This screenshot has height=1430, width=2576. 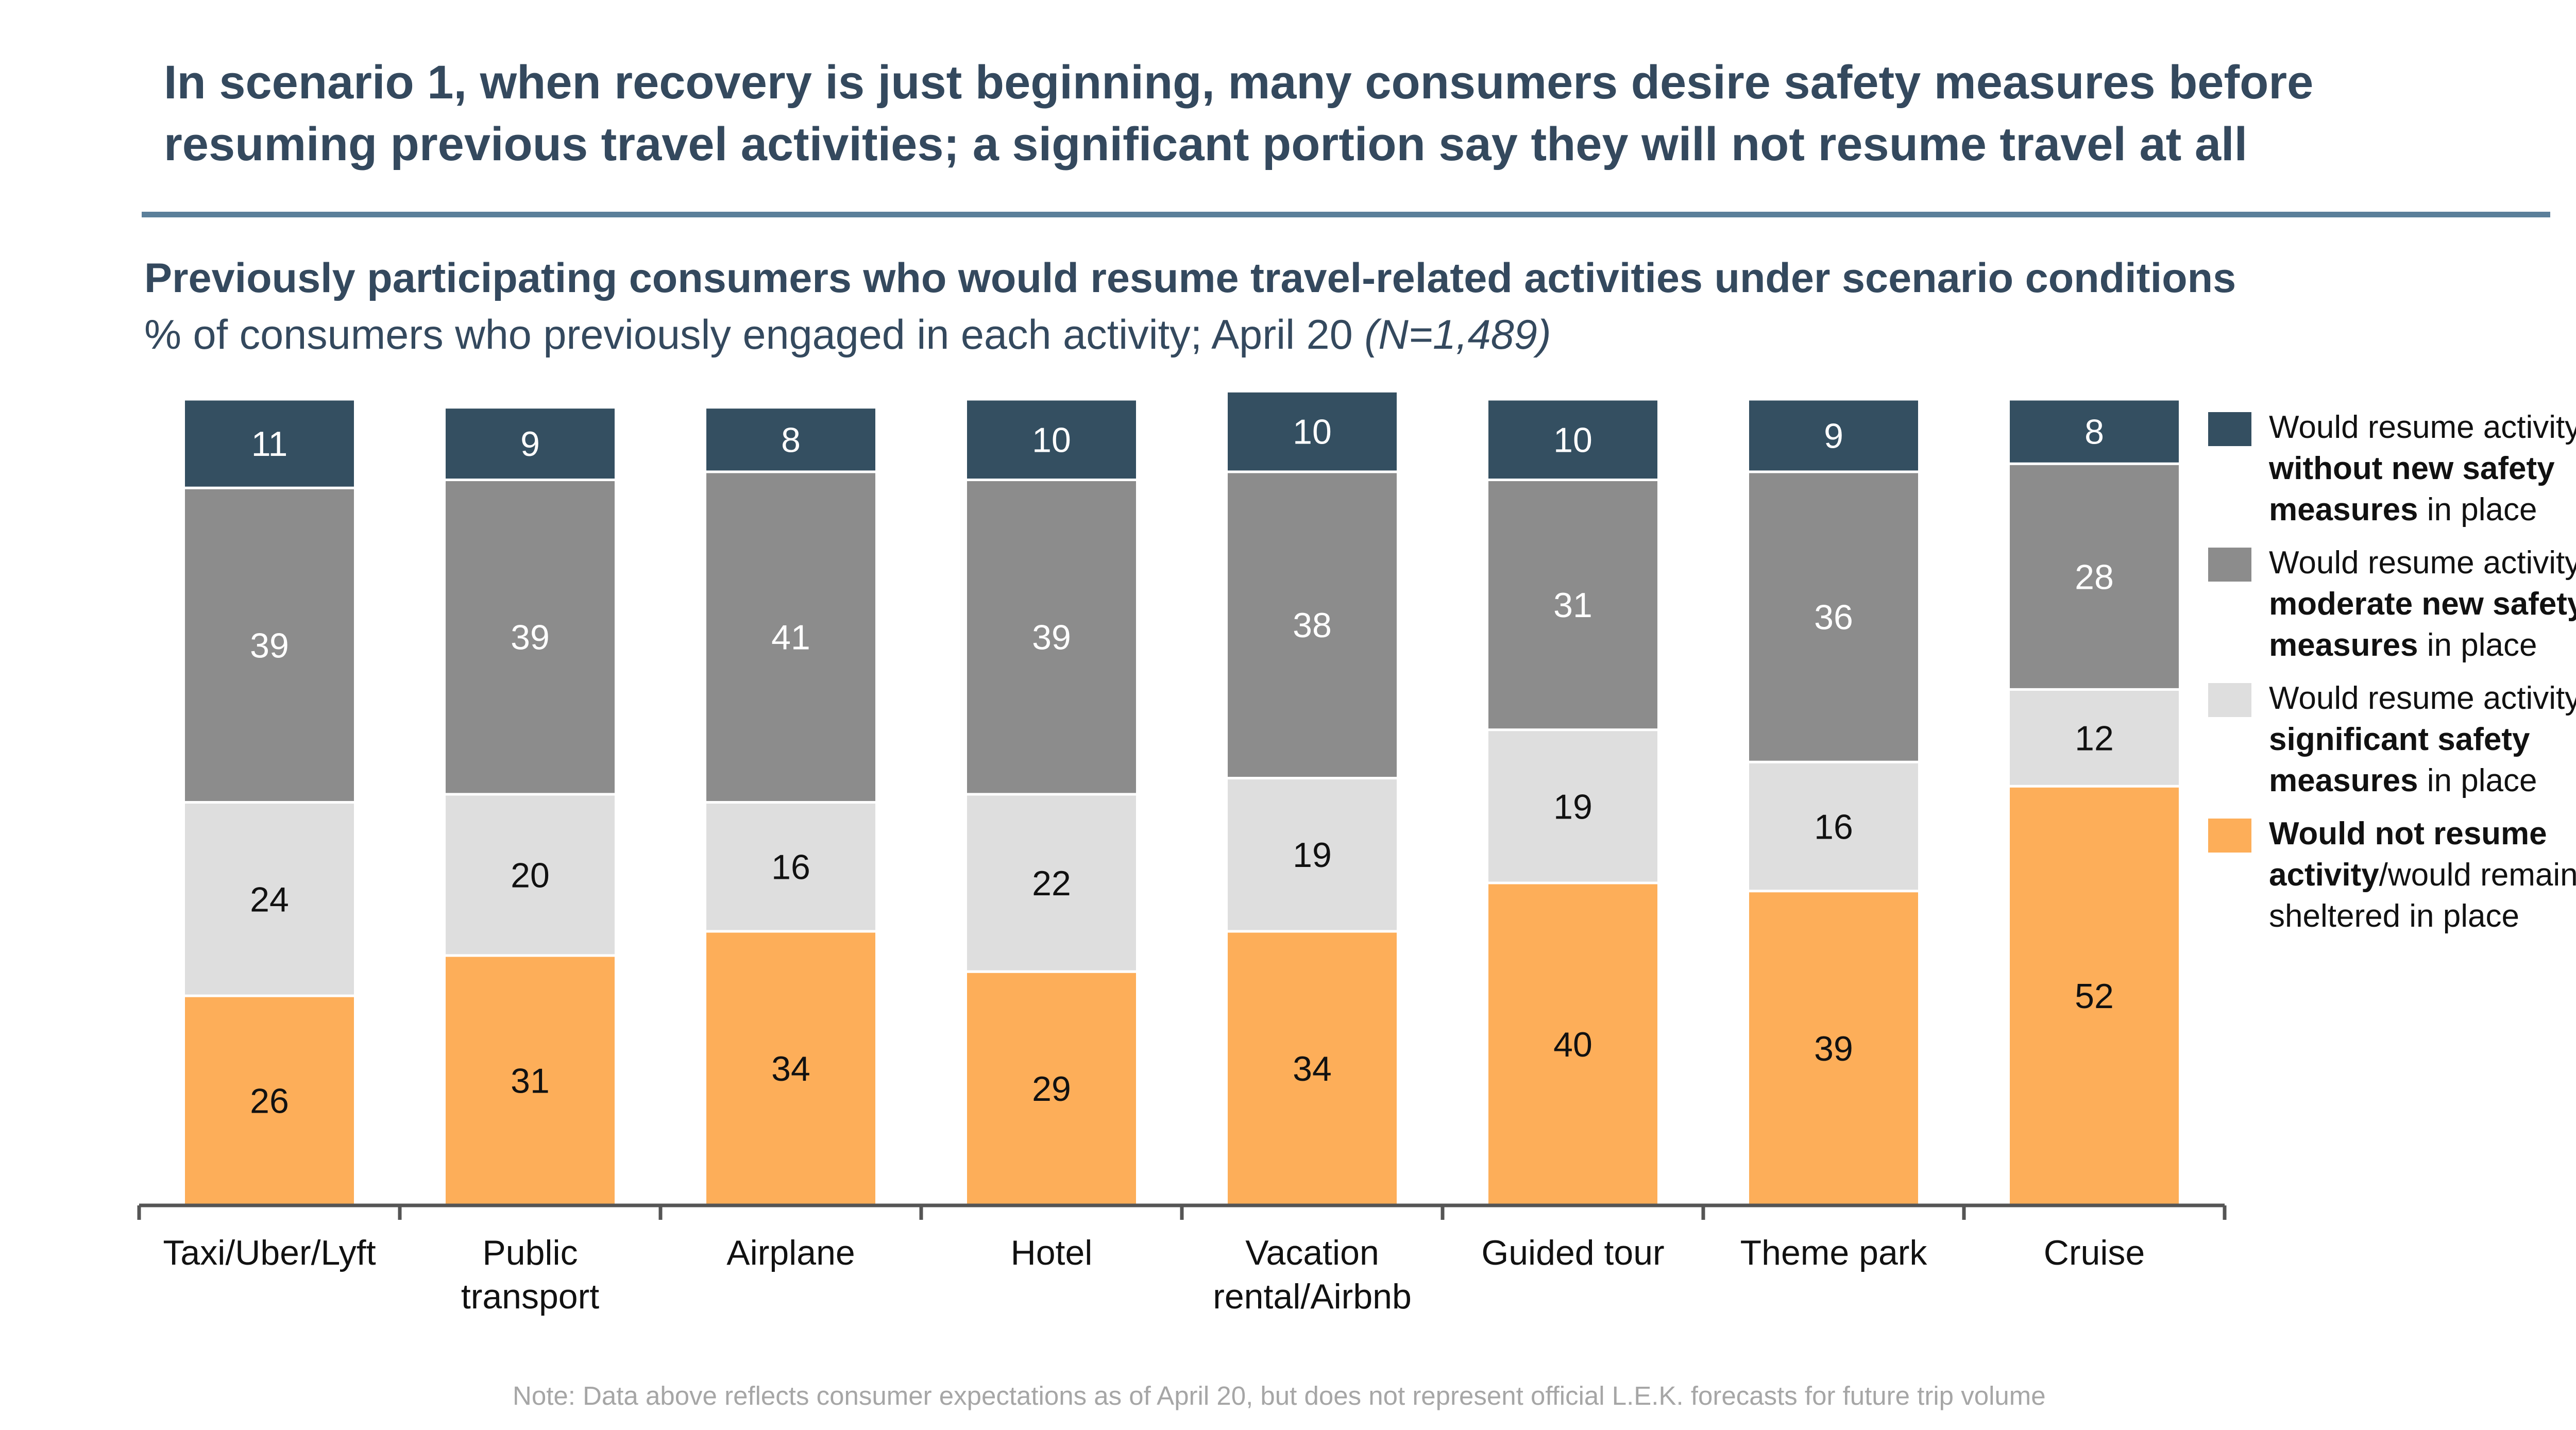 What do you see at coordinates (1834, 1252) in the screenshot?
I see `category-label: Theme park` at bounding box center [1834, 1252].